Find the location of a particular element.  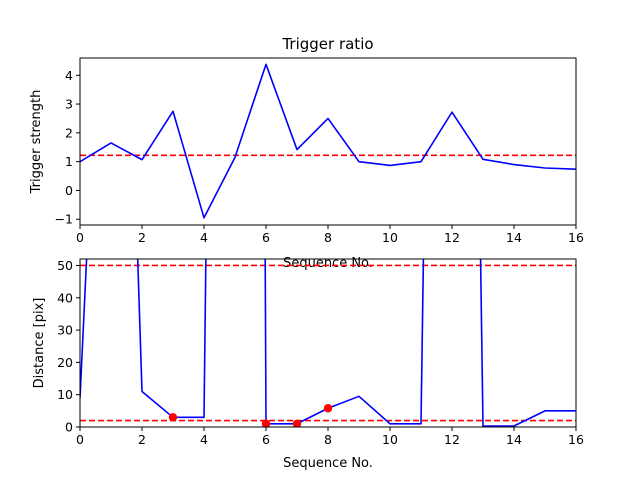

y-axis-label: Distance [pix] is located at coordinates (39, 343).